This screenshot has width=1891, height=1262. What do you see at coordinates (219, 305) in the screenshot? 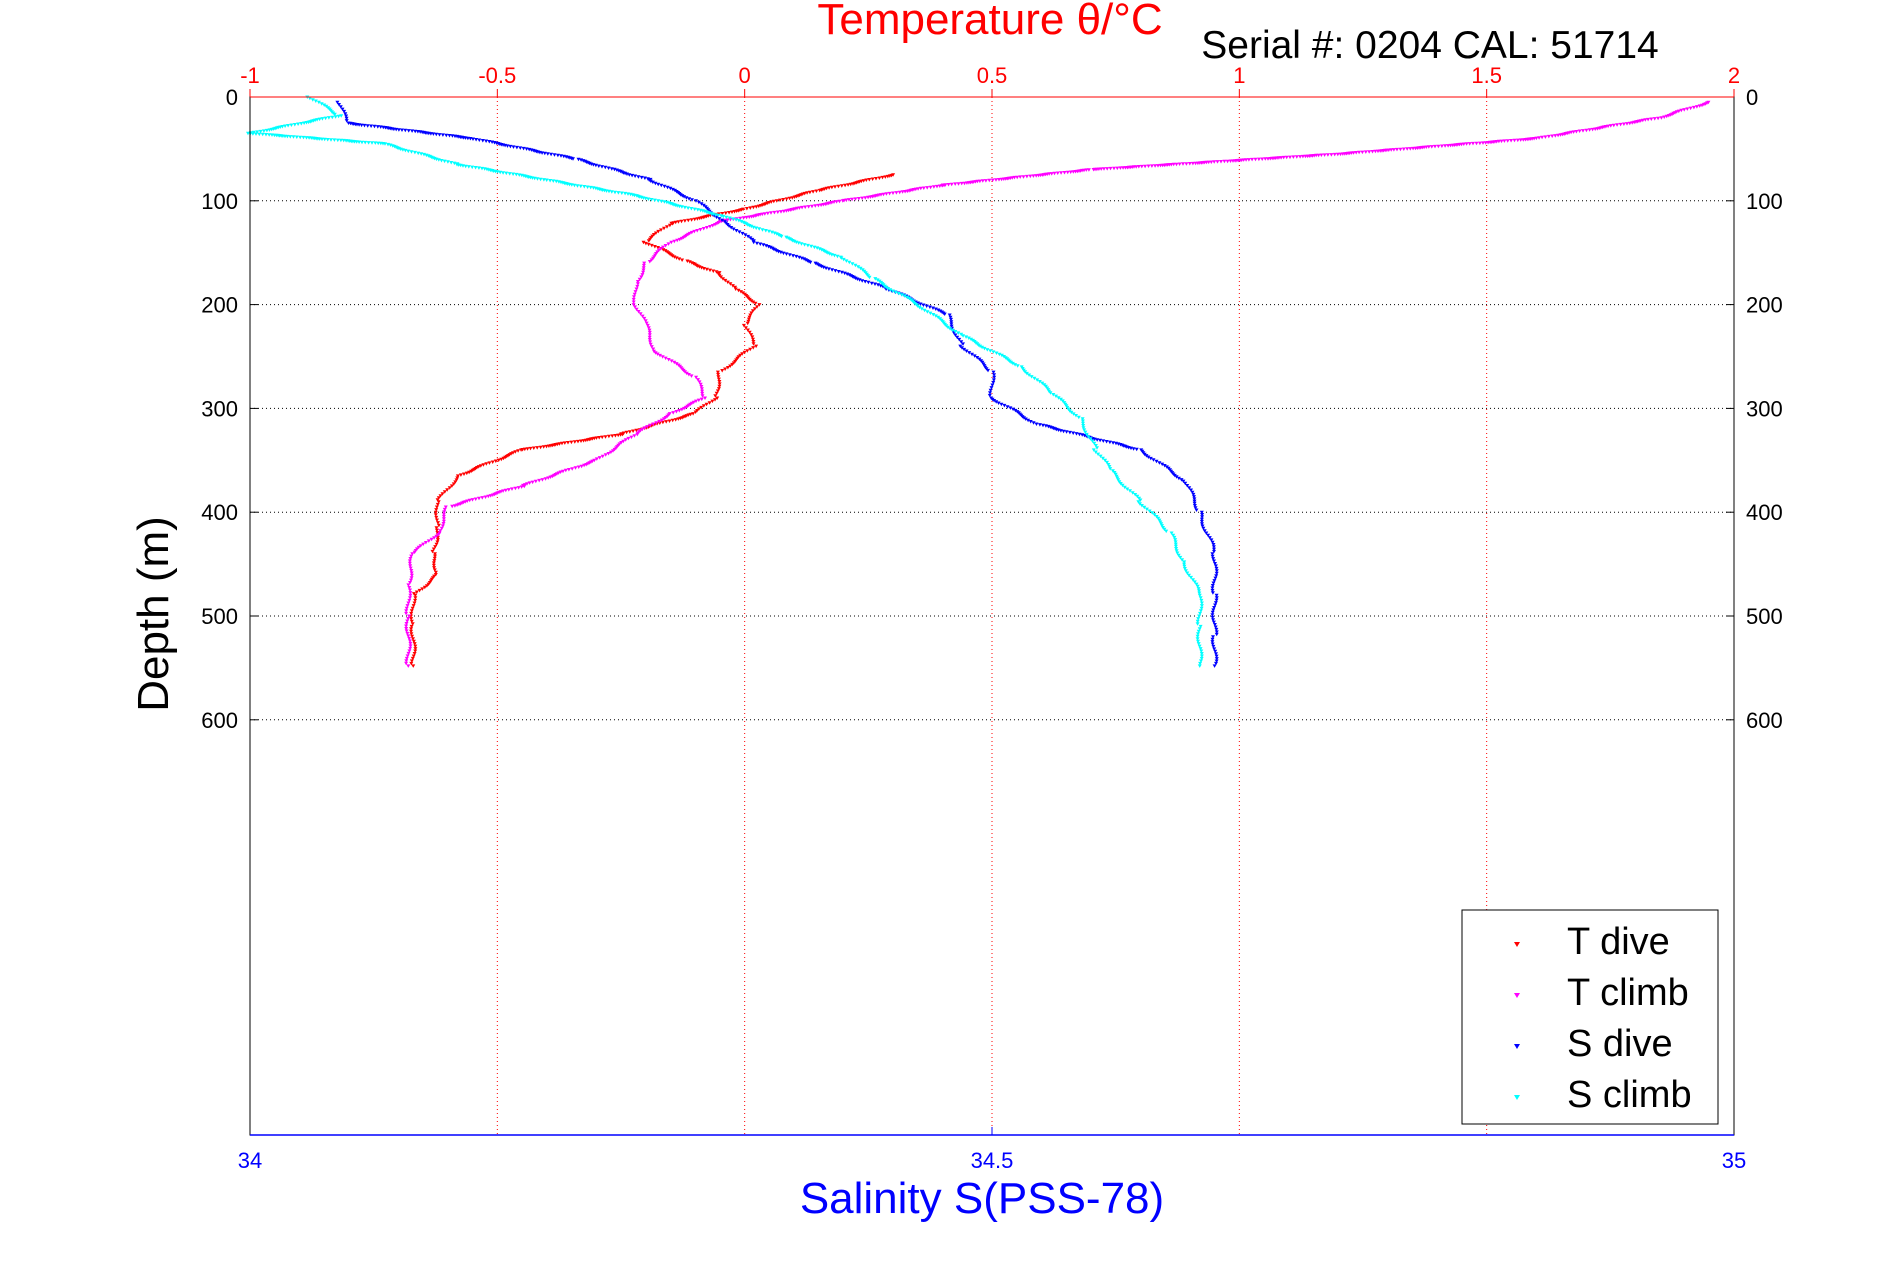
I see `left-tick-label: 200` at bounding box center [219, 305].